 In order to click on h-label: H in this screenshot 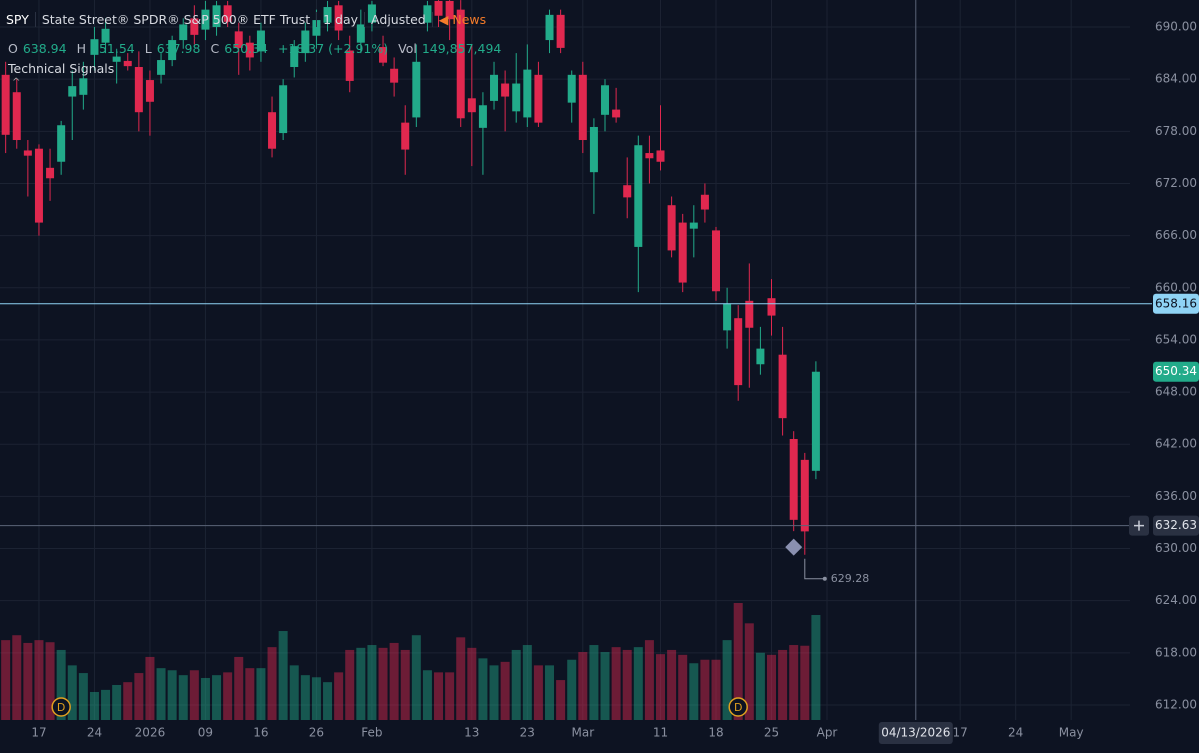, I will do `click(81, 48)`.